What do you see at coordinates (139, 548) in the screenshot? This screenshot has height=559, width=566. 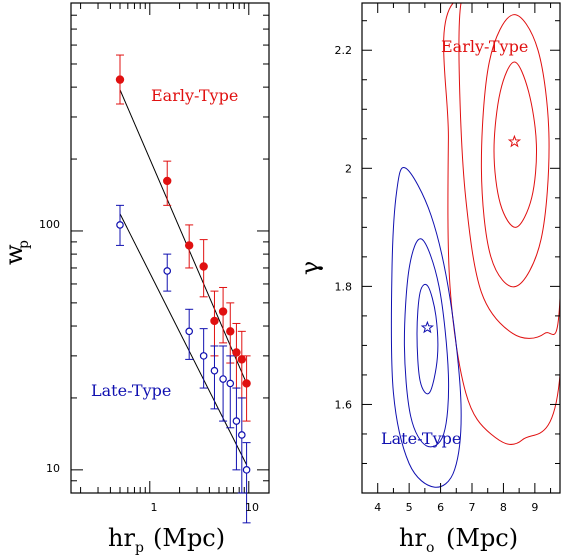 I see `left-xlabel-subscript: p` at bounding box center [139, 548].